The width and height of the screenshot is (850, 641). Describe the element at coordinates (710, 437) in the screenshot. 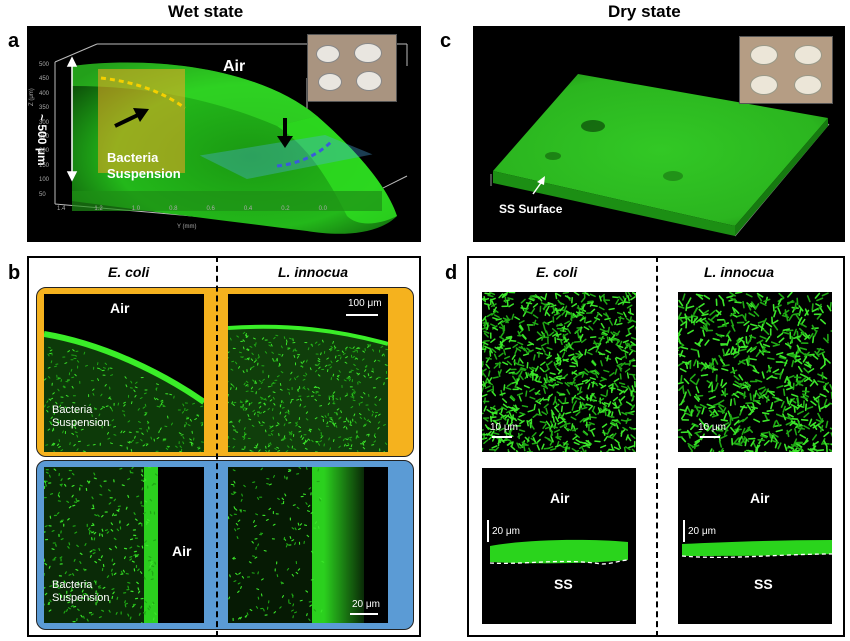

I see `scale-bar-d-top-right` at that location.